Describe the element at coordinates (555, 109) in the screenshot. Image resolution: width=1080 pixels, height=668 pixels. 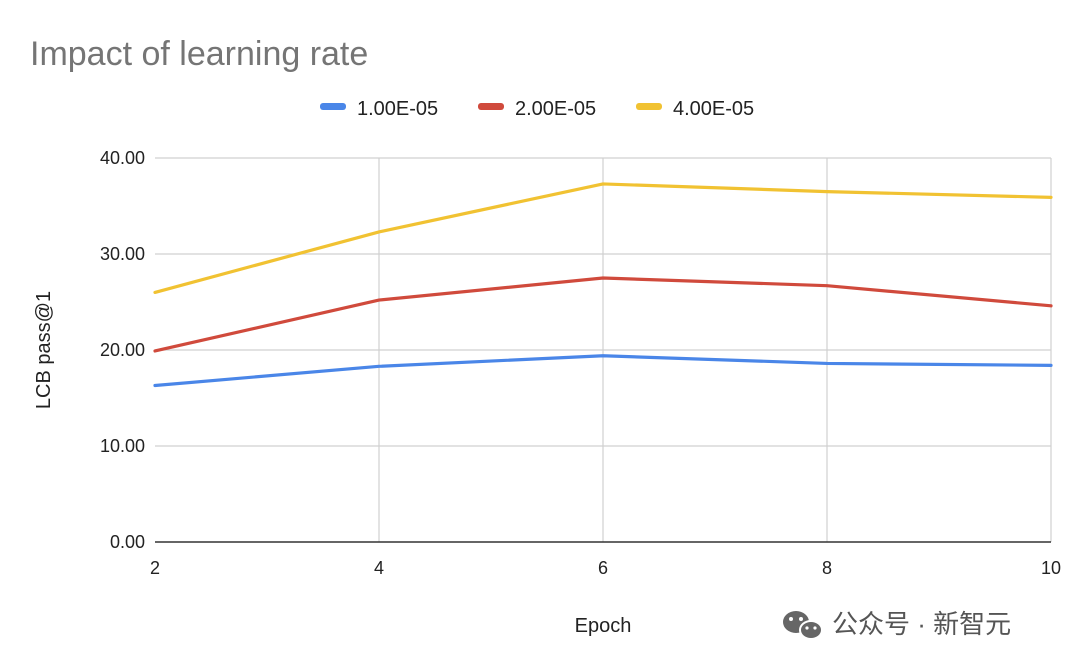
I see `legend-label: 2.00E-05` at that location.